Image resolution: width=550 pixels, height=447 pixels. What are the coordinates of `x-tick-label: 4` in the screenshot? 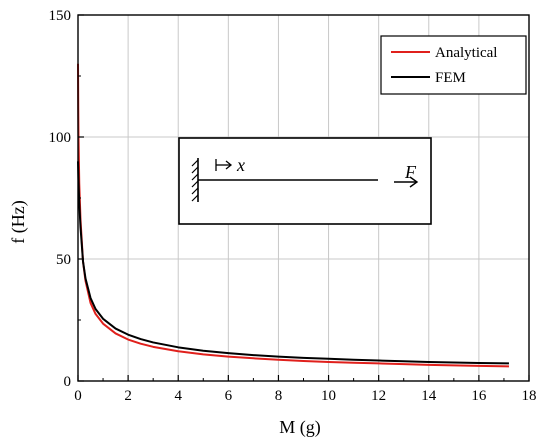 It's located at (178, 396).